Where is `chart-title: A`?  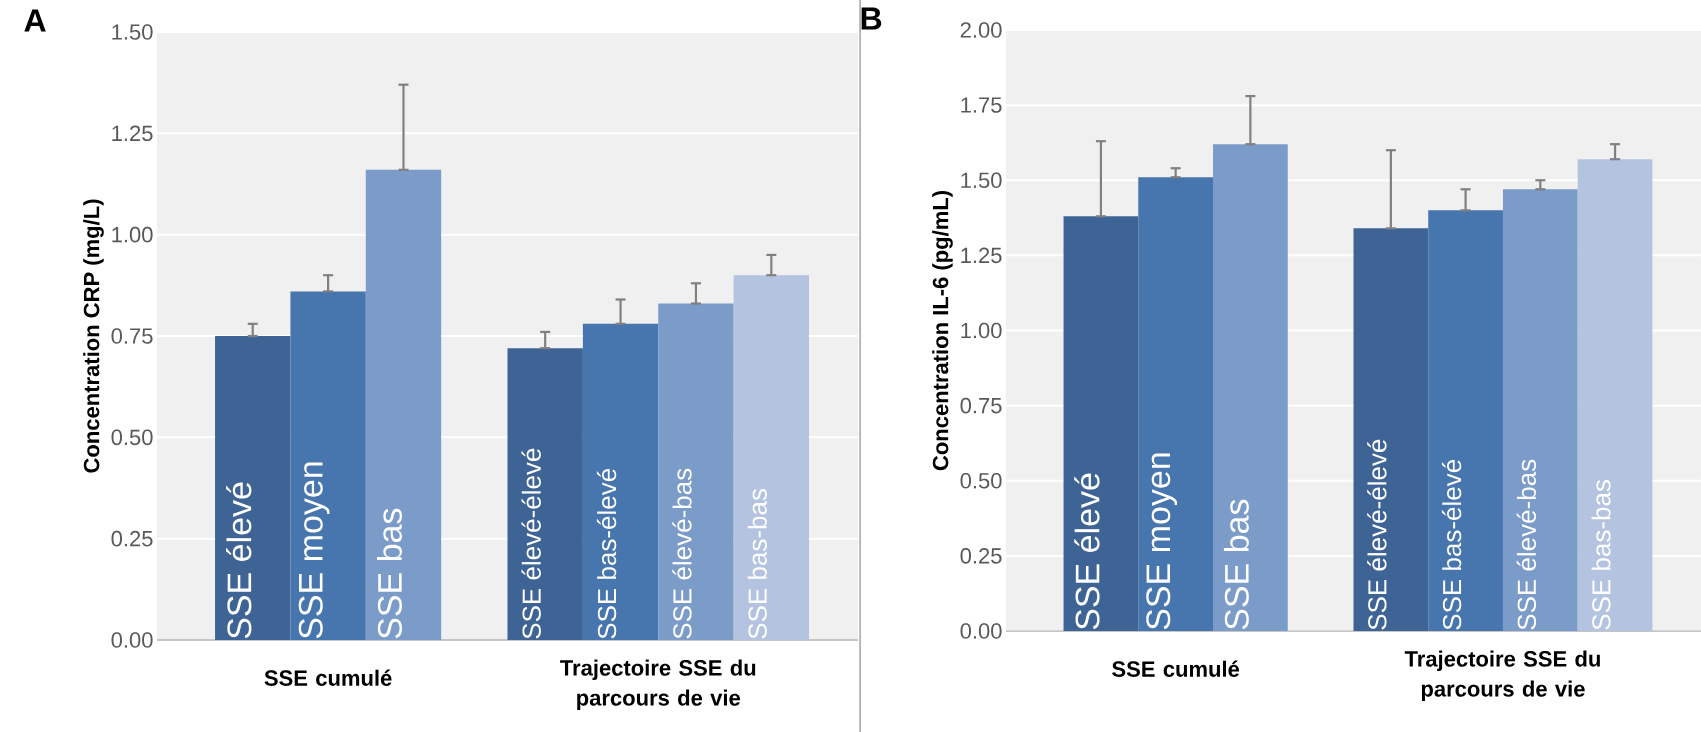 chart-title: A is located at coordinates (35, 20).